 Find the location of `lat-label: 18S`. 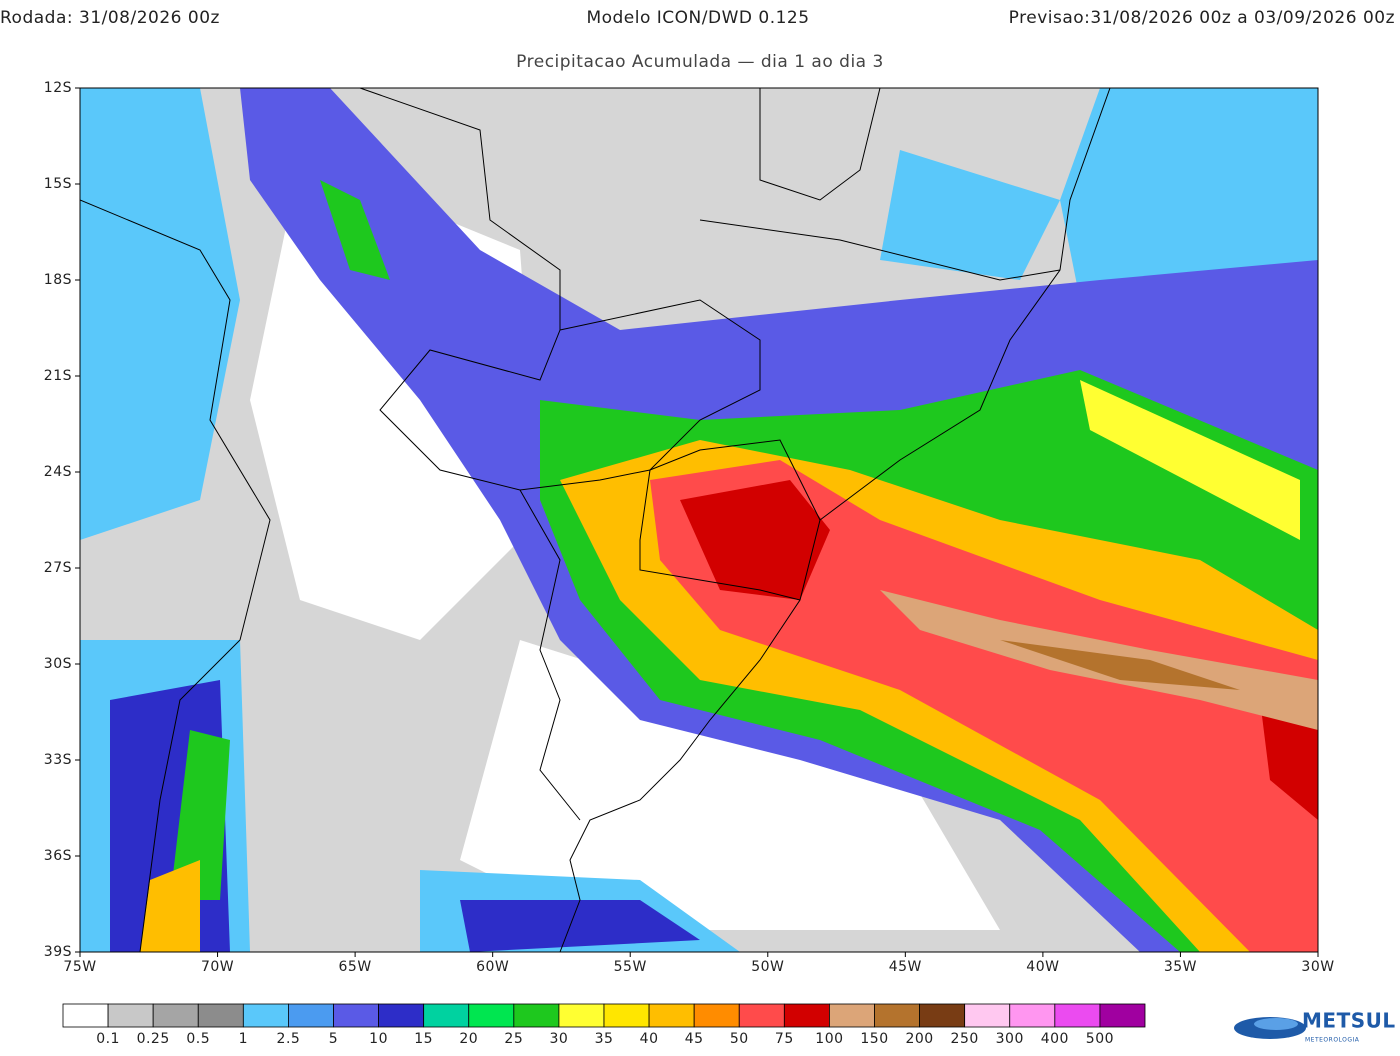

lat-label: 18S is located at coordinates (58, 280).